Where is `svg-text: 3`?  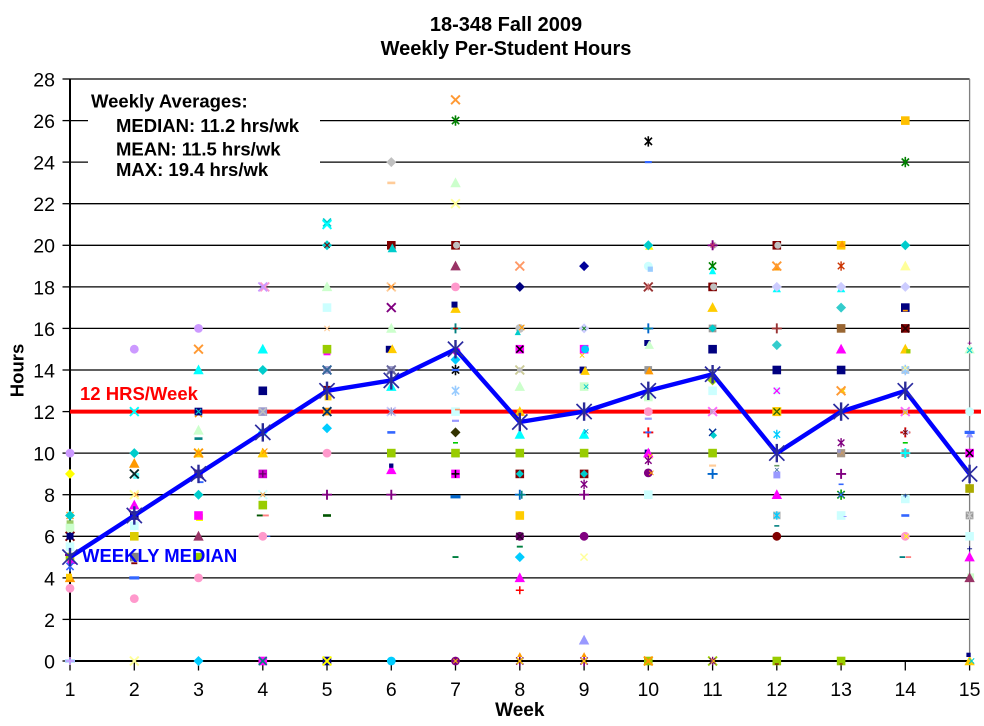 svg-text: 3 is located at coordinates (198, 690).